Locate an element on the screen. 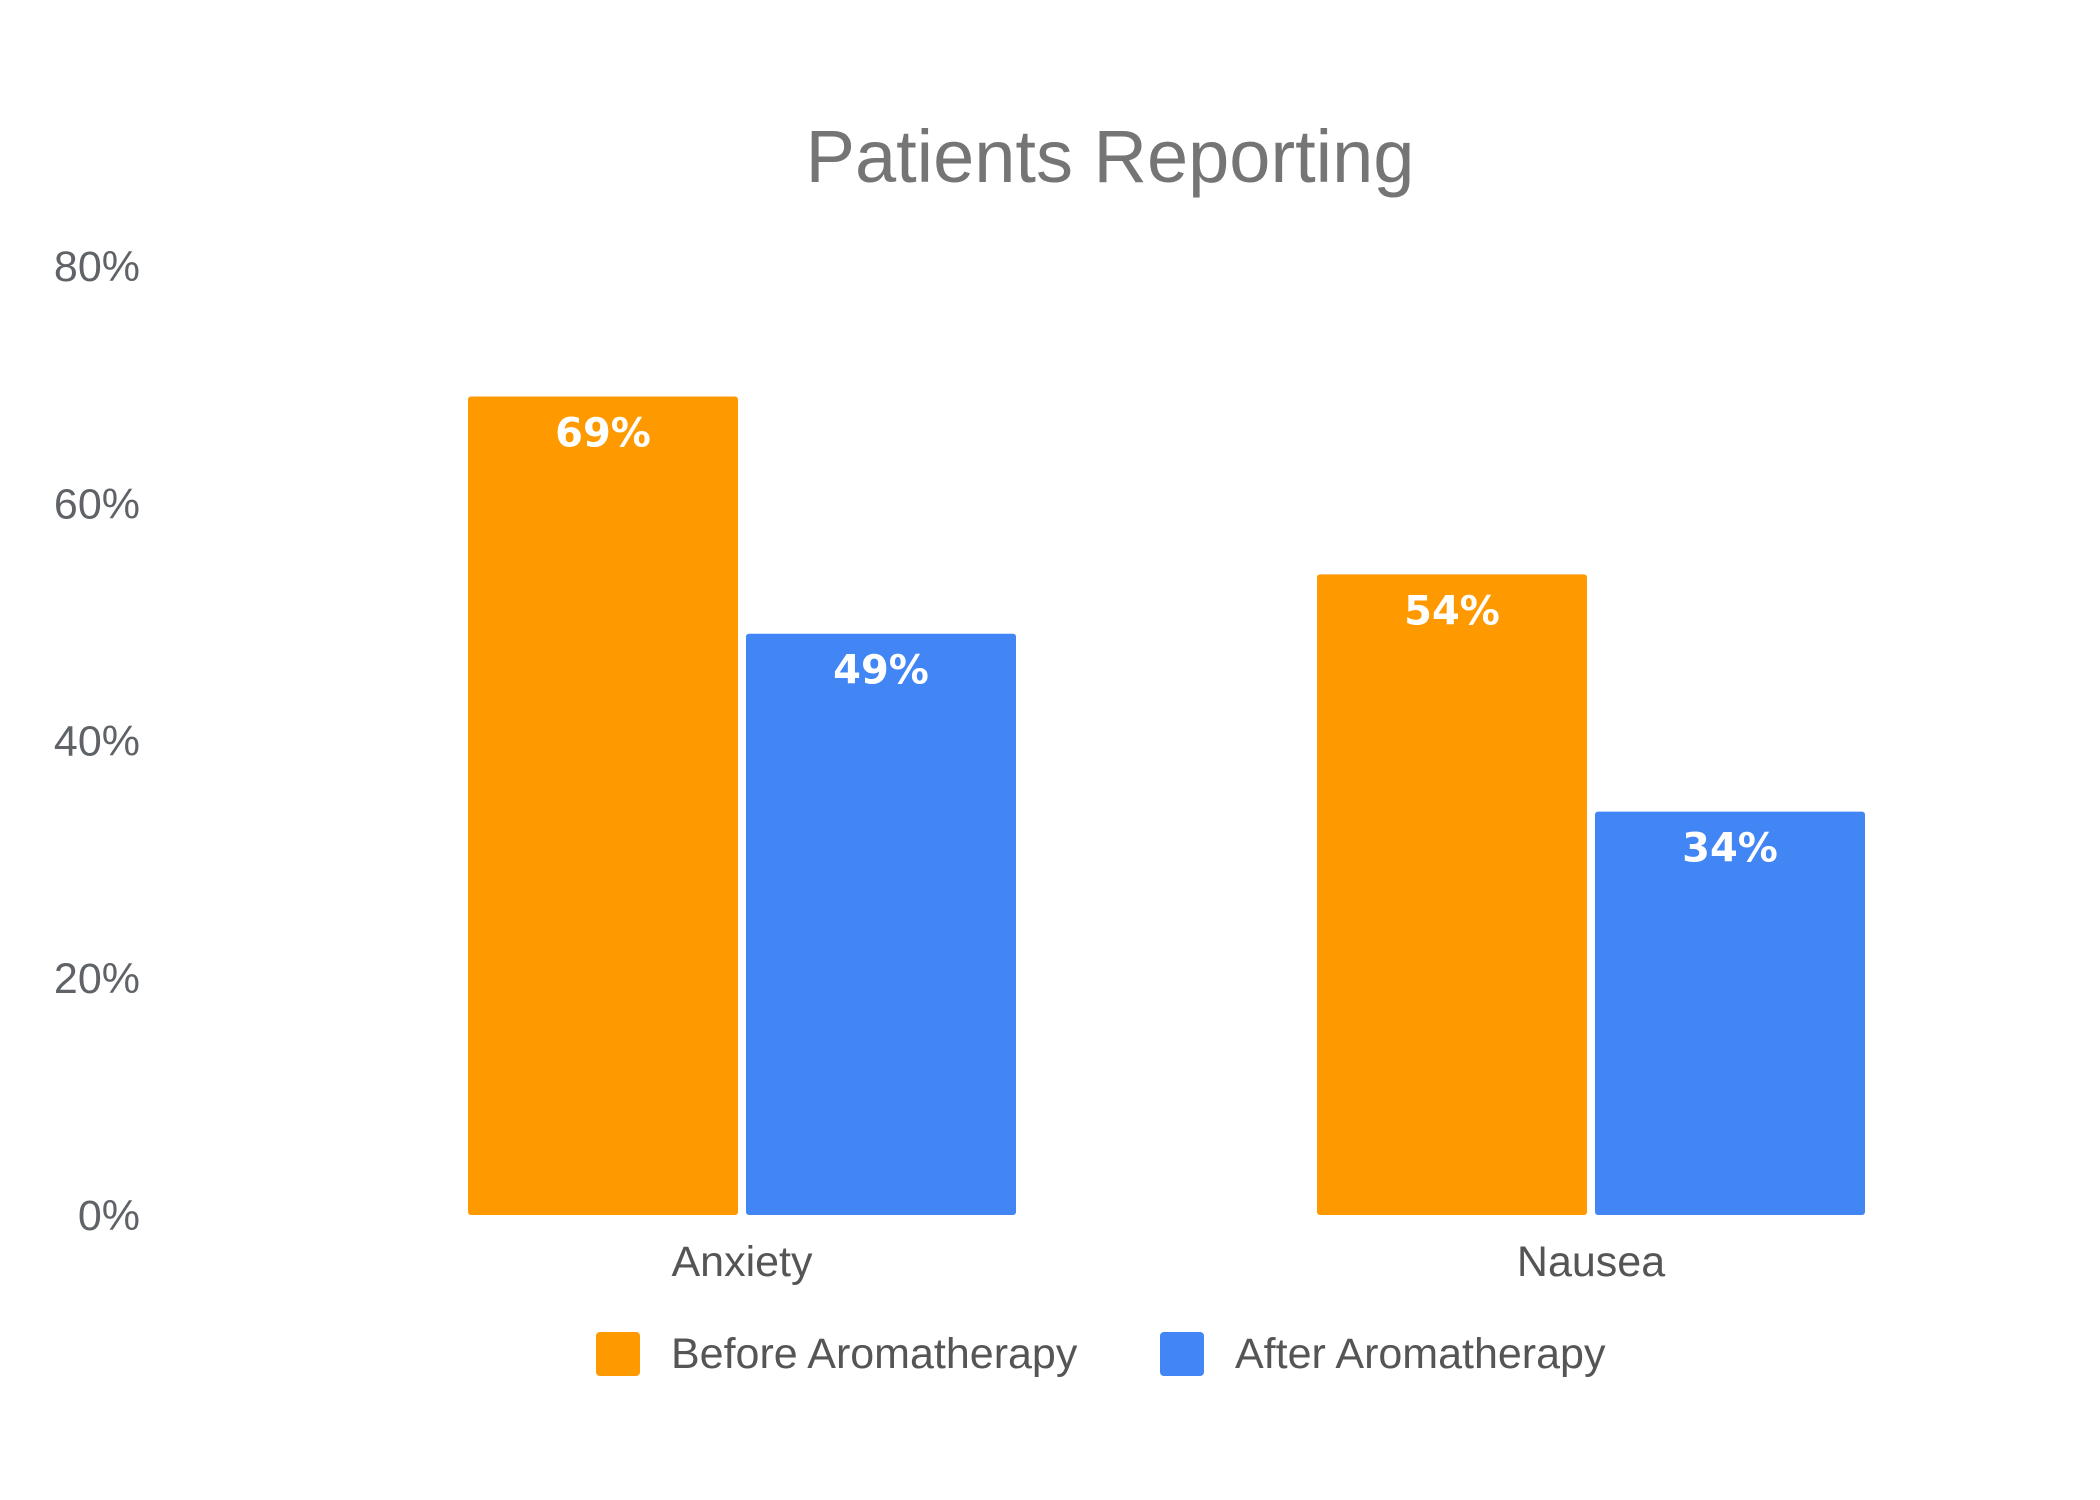 The width and height of the screenshot is (2100, 1500). data-label: 34% is located at coordinates (1730, 849).